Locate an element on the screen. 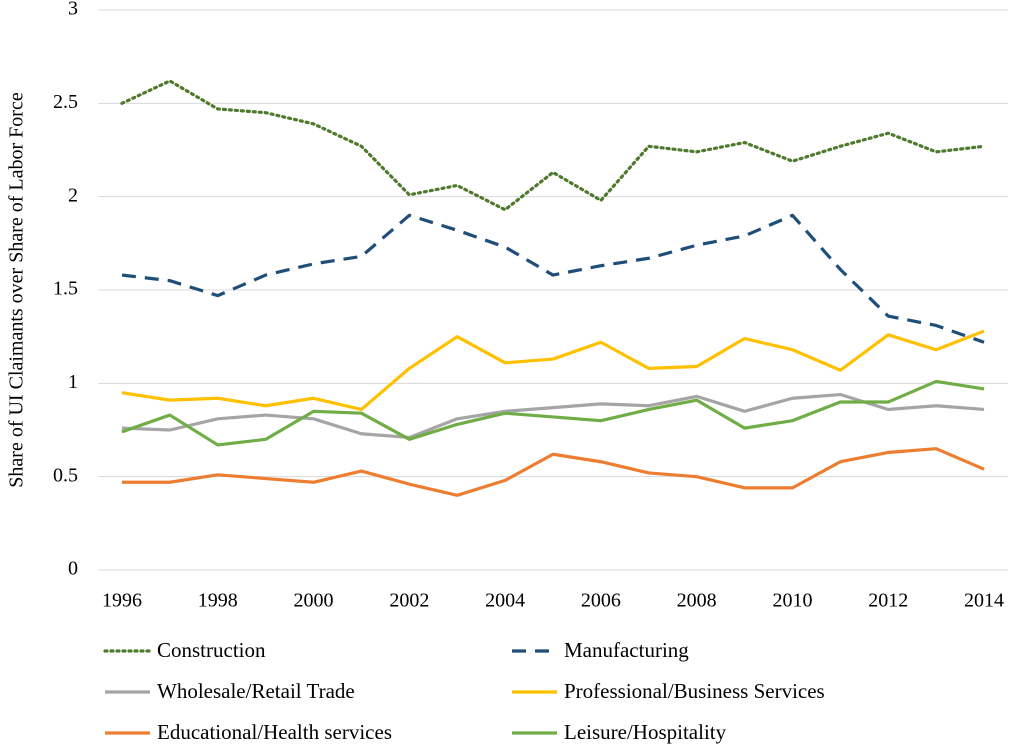 The height and width of the screenshot is (751, 1010). y-tick-label: 2.5 is located at coordinates (65, 102).